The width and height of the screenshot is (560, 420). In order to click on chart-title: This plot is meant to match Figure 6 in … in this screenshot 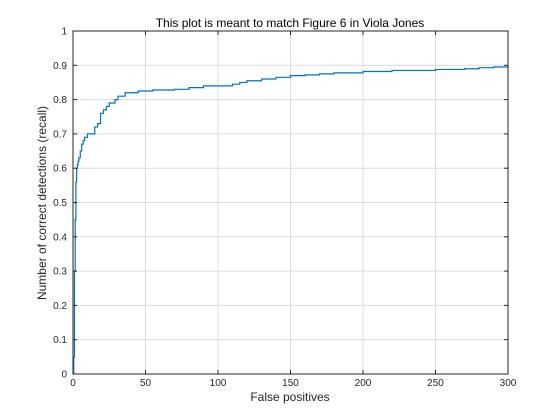, I will do `click(290, 23)`.